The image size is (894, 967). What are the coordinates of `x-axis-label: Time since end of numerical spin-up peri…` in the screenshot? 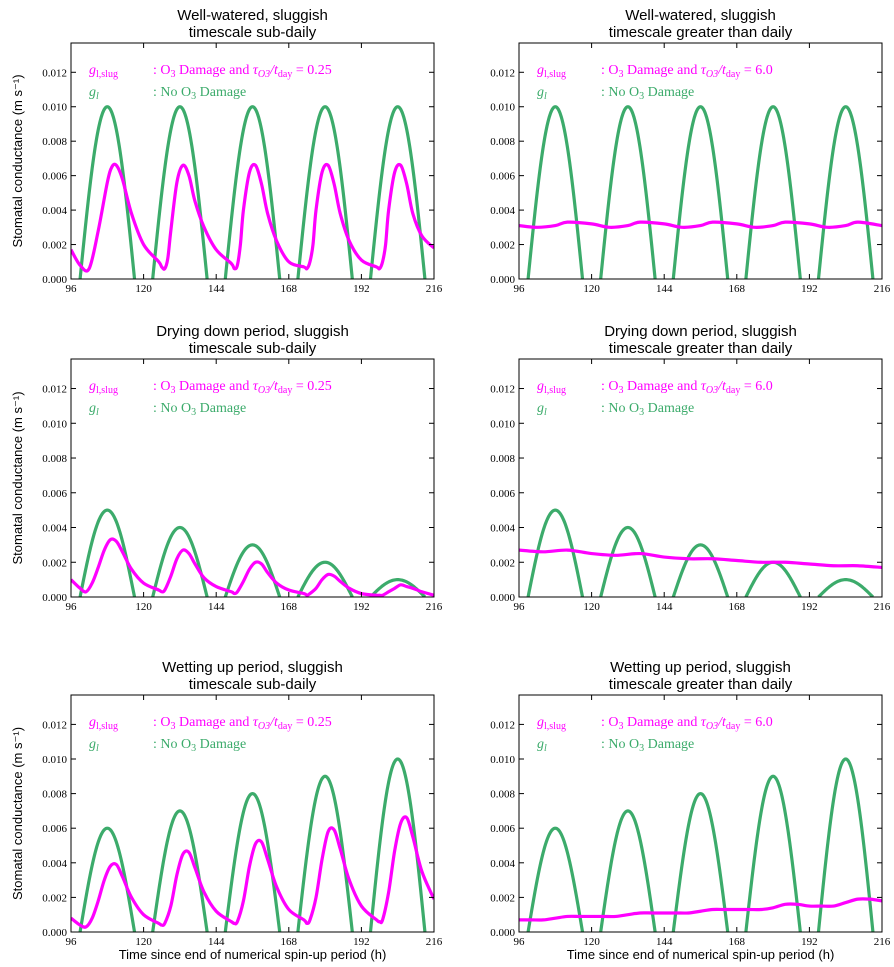 It's located at (253, 954).